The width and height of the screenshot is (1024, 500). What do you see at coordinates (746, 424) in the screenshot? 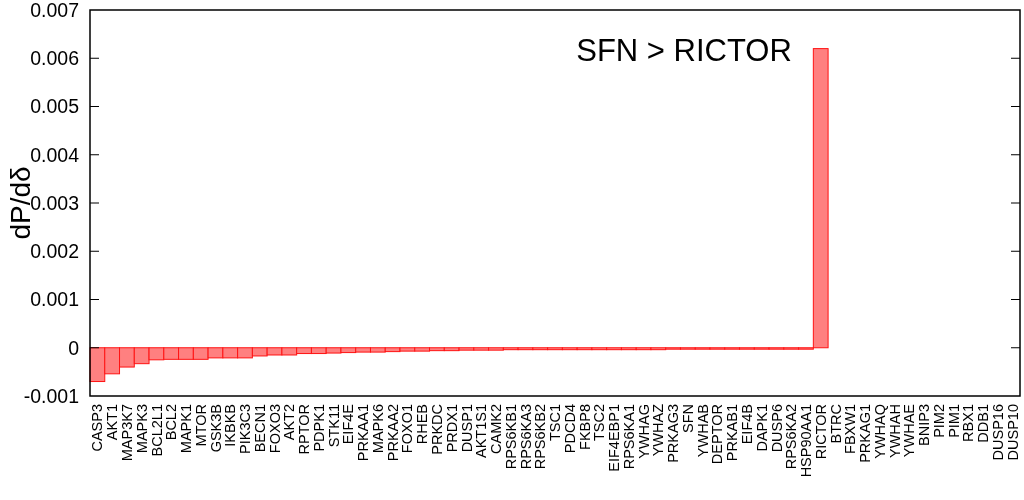
I see `x-tick-label: EIF4B` at bounding box center [746, 424].